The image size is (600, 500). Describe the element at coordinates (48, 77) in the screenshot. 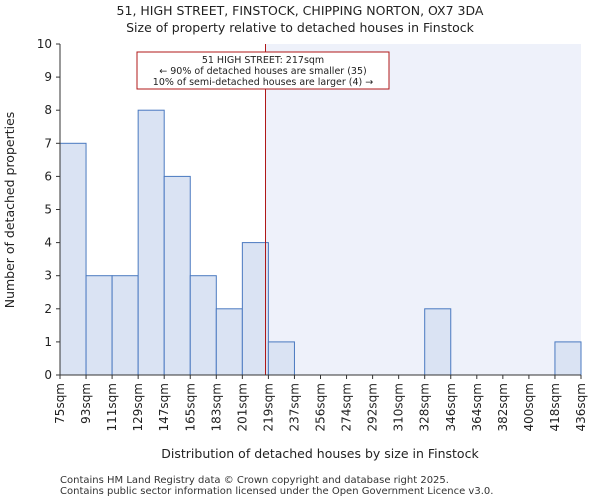

I see `y-tick-label: 9` at that location.